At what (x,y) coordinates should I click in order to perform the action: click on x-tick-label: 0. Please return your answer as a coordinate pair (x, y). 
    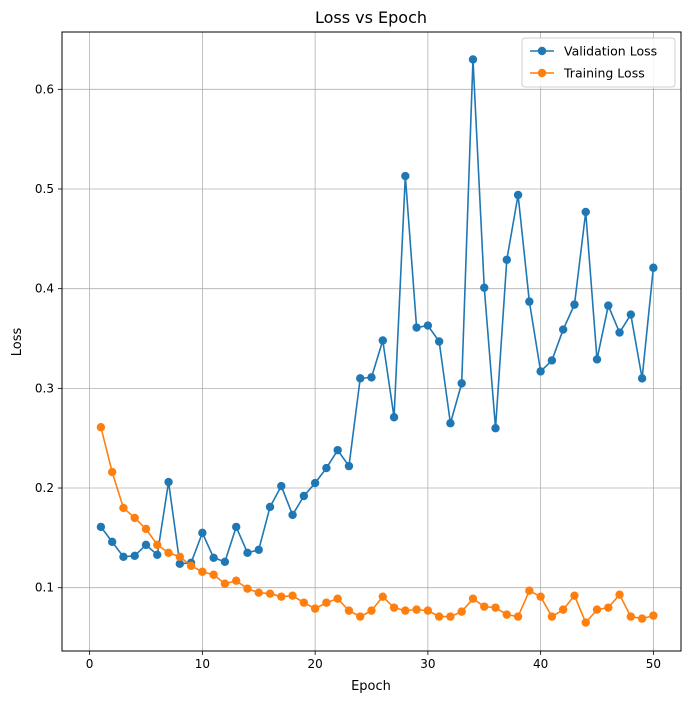
    Looking at the image, I should click on (90, 664).